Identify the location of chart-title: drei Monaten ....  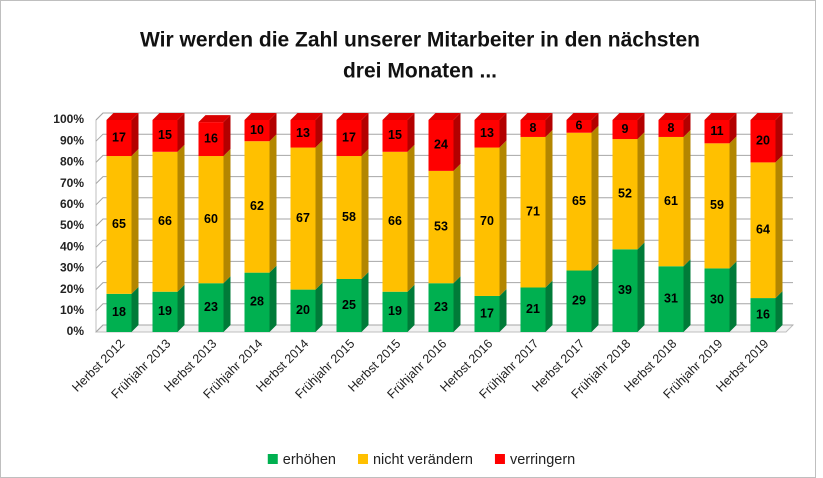
(420, 71).